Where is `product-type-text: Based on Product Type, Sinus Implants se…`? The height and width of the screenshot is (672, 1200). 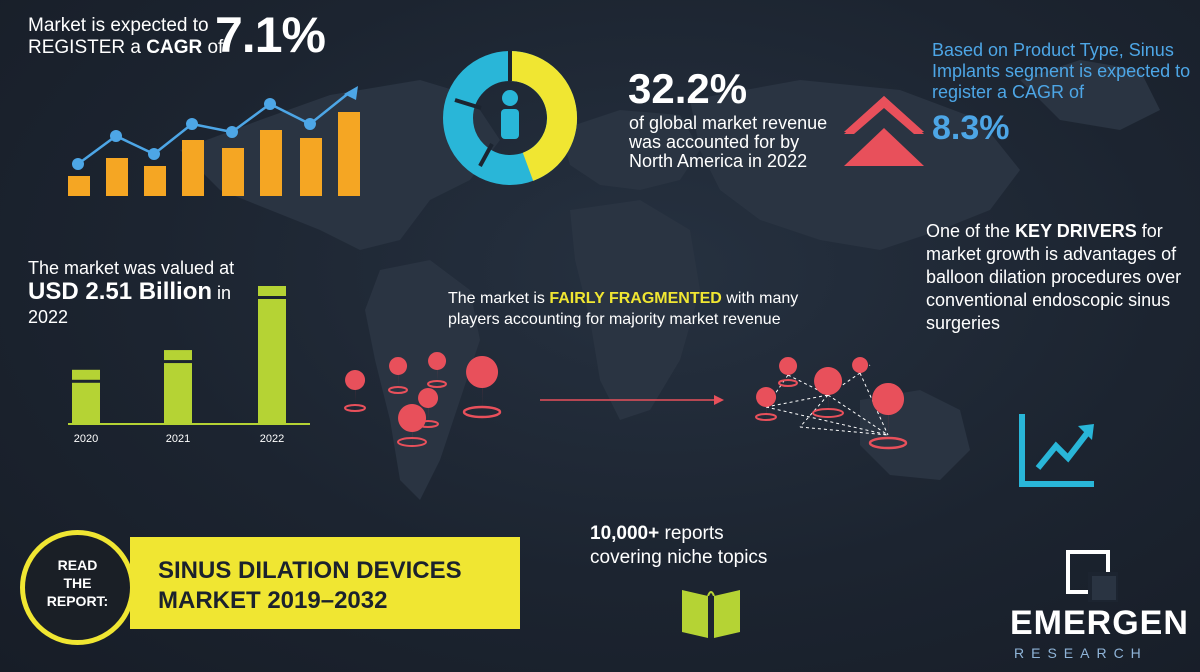
product-type-text: Based on Product Type, Sinus Implants se… is located at coordinates (1061, 71).